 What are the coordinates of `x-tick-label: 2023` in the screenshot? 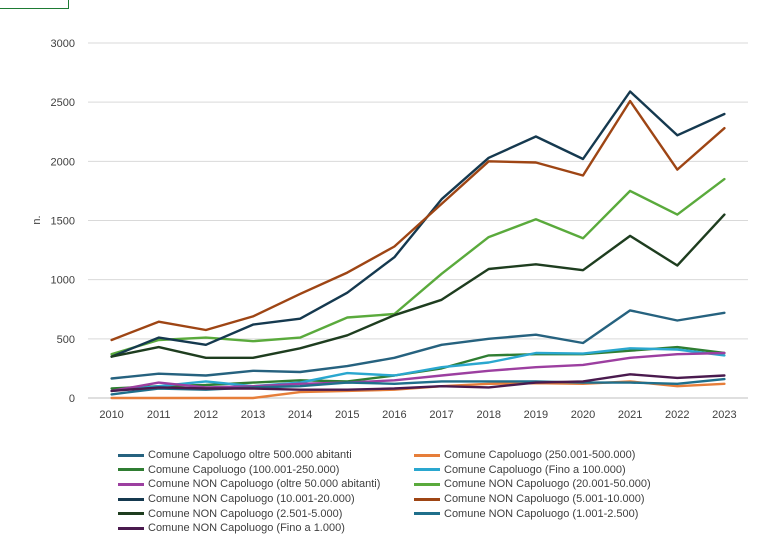 It's located at (724, 415).